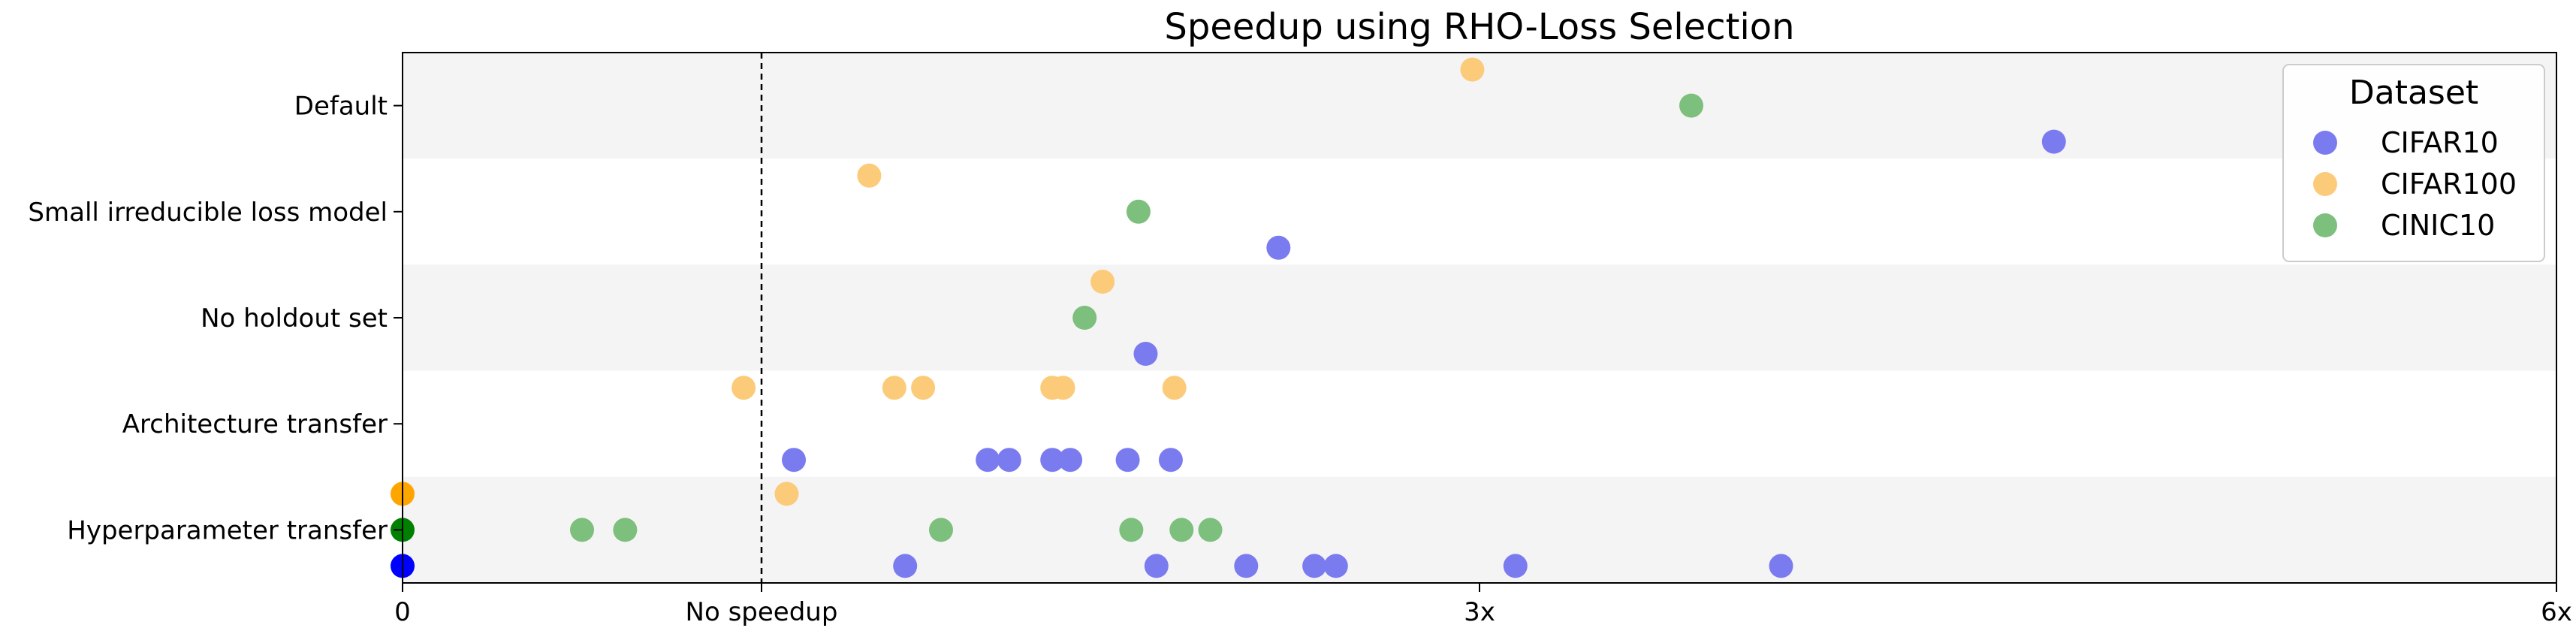  What do you see at coordinates (762, 612) in the screenshot?
I see `x-tick-label: No speedup` at bounding box center [762, 612].